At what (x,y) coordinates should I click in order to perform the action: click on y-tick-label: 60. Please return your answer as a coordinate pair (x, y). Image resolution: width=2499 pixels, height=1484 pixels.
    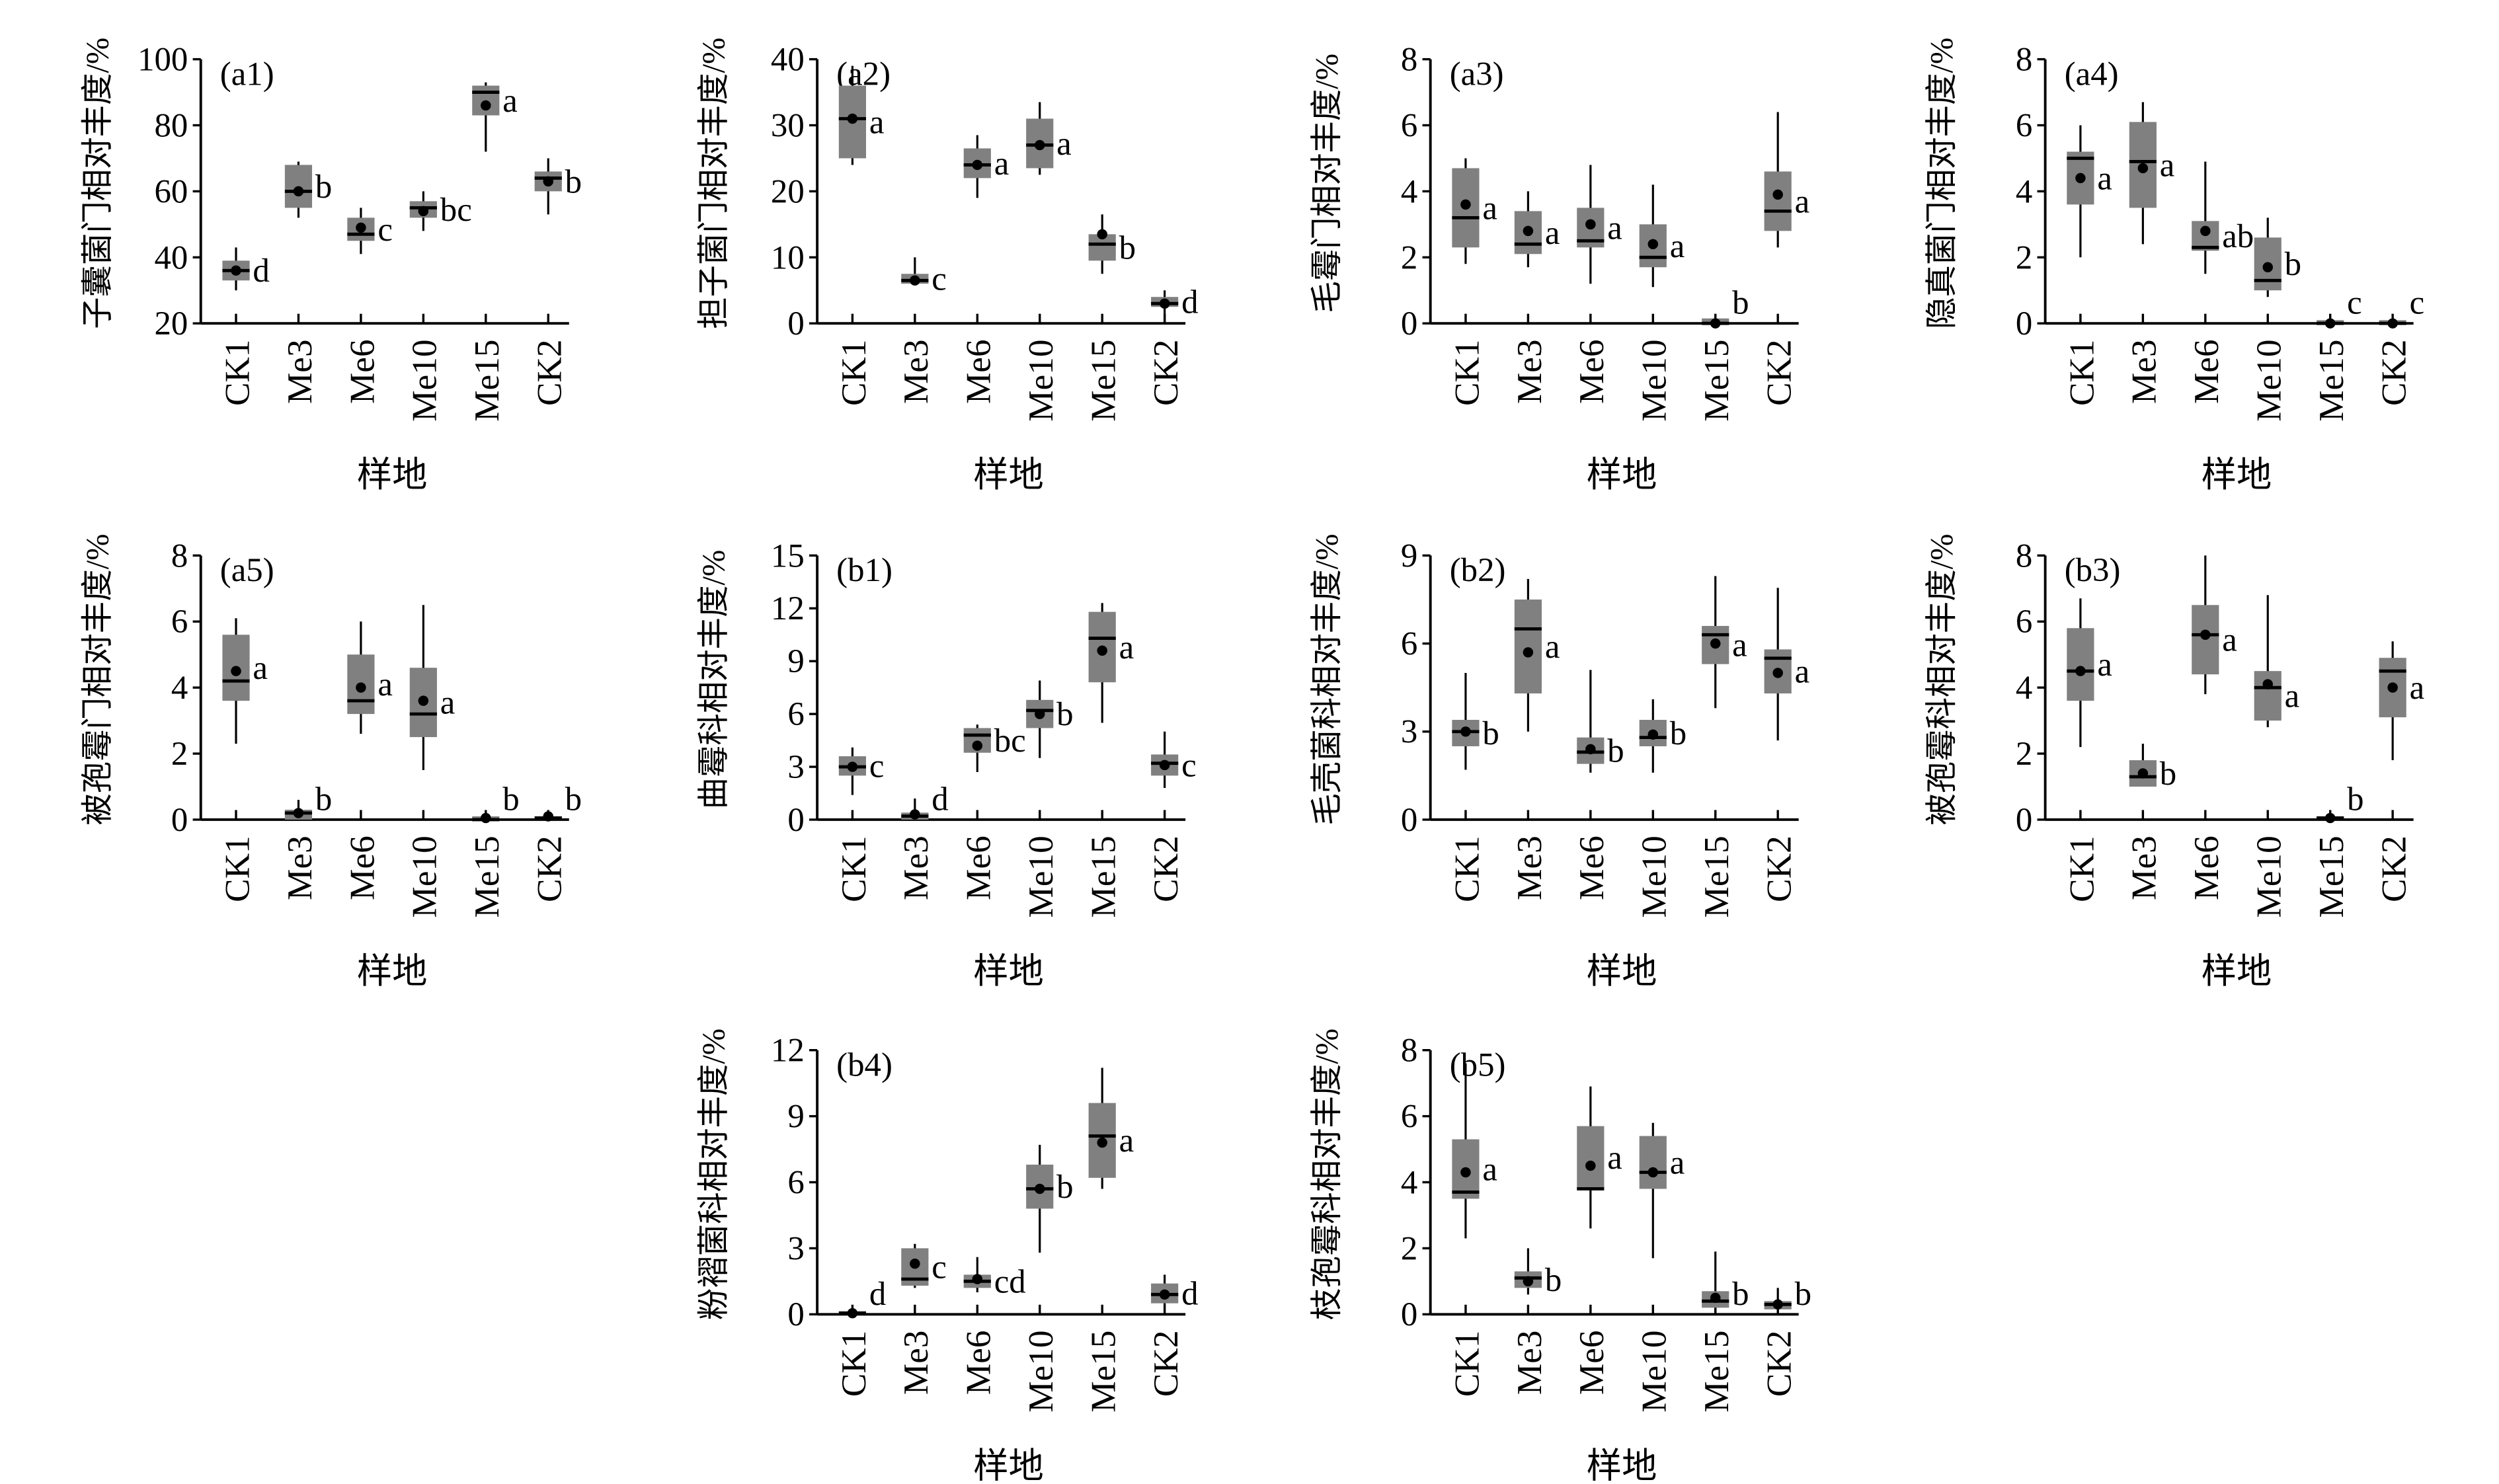
    Looking at the image, I should click on (171, 191).